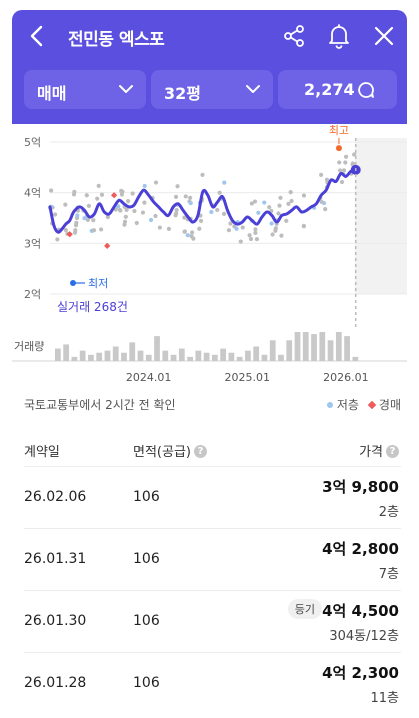 The height and width of the screenshot is (718, 419). Describe the element at coordinates (371, 452) in the screenshot. I see `col-header-price-label: 가격` at that location.